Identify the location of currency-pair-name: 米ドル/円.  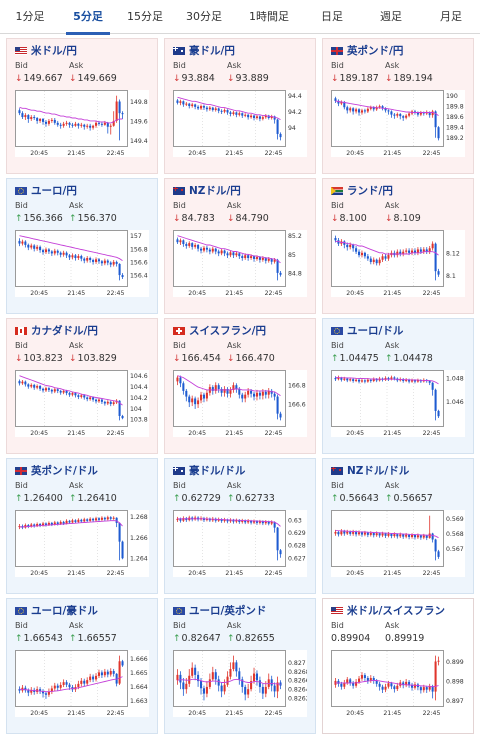
(54, 51).